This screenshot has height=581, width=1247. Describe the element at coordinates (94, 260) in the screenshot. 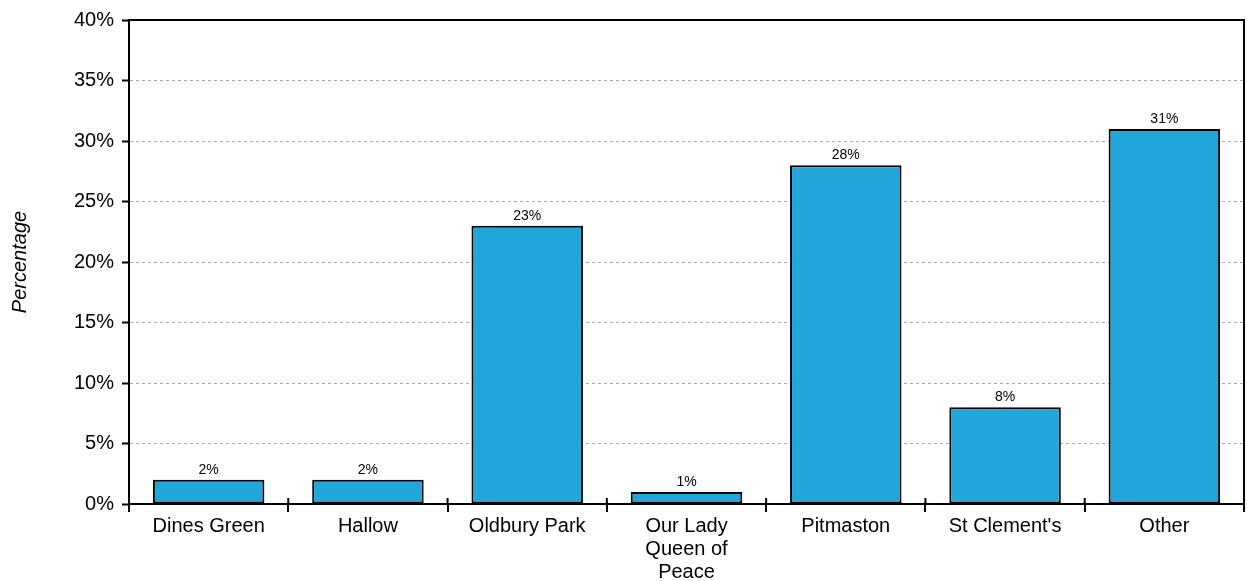

I see `y-tick-label: 20%` at that location.